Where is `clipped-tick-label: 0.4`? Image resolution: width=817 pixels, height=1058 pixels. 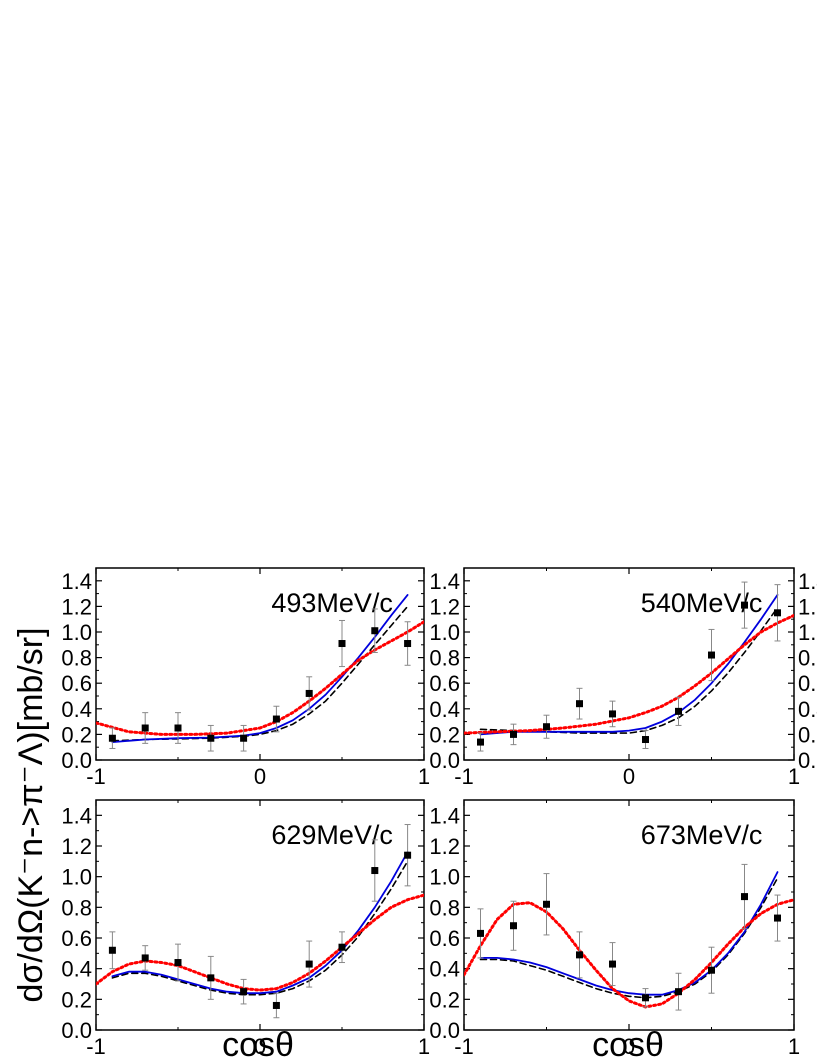
clipped-tick-label: 0.4 is located at coordinates (807, 709).